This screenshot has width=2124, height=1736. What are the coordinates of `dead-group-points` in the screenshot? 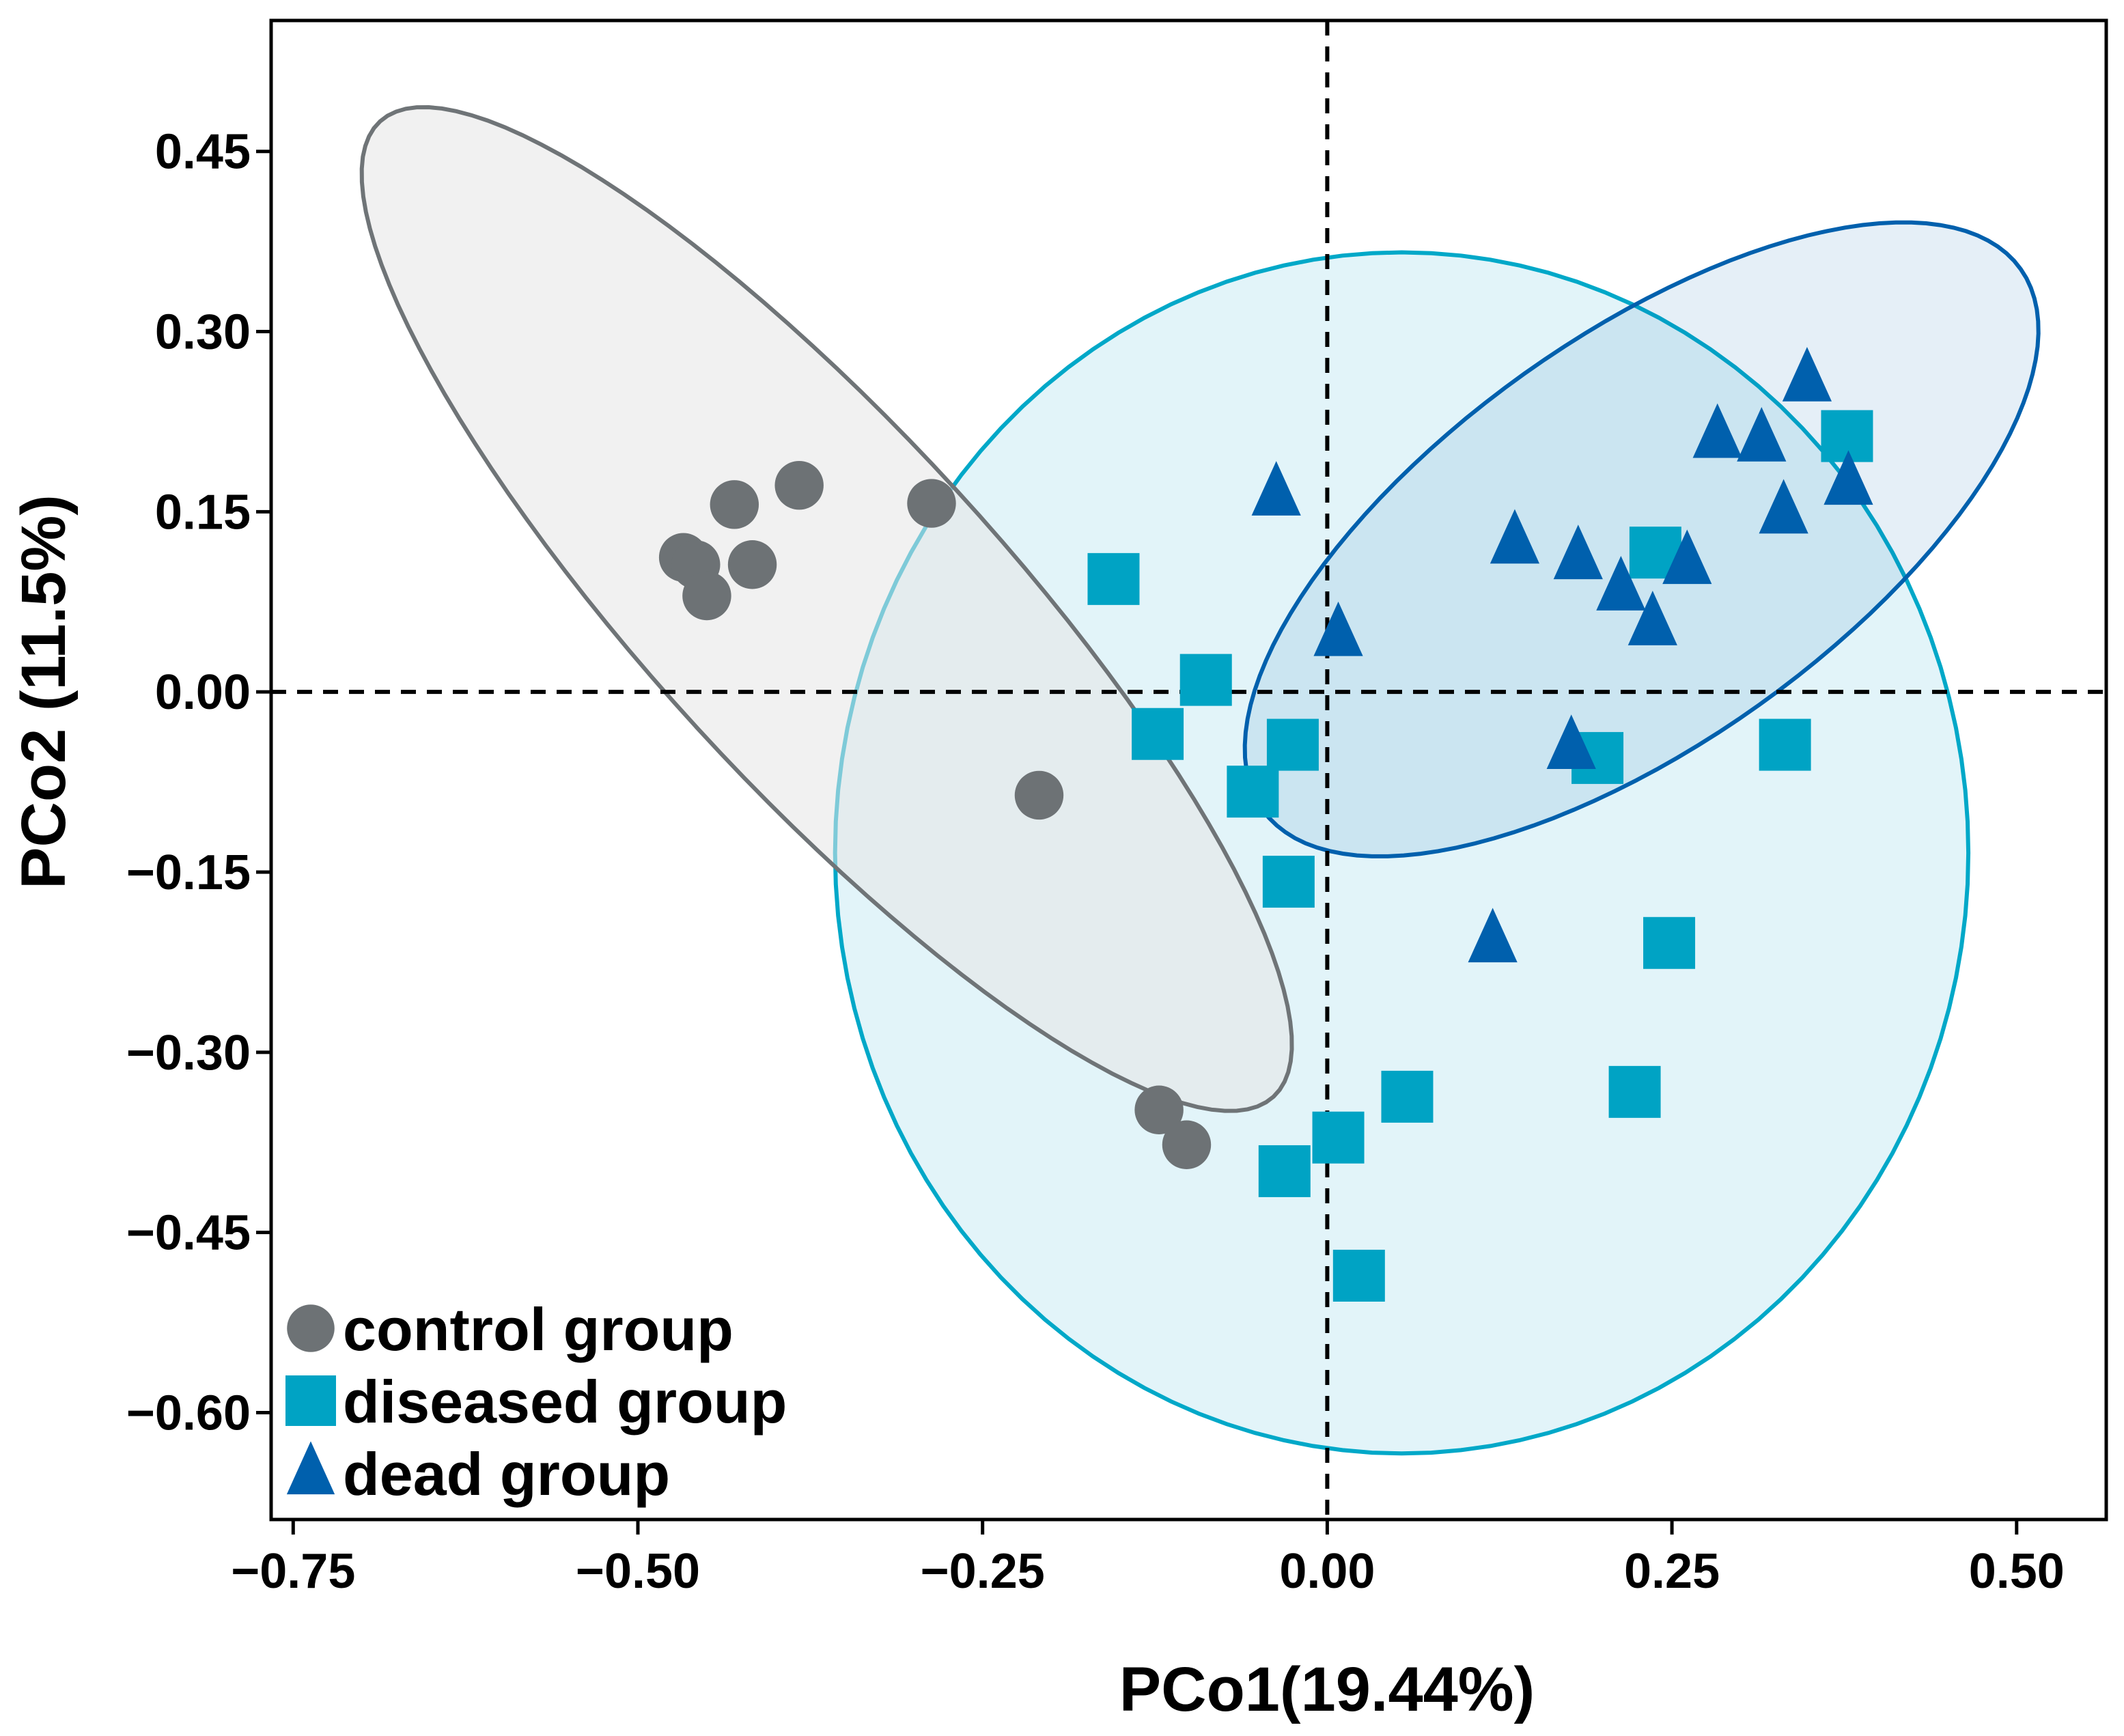 It's located at (1562, 655).